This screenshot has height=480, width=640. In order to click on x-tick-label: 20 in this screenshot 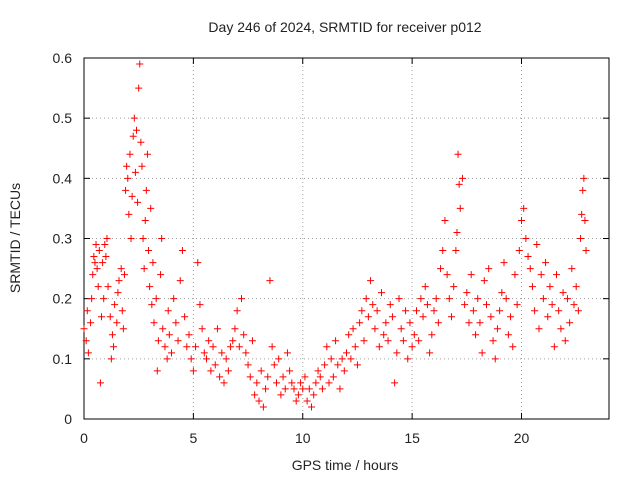, I will do `click(522, 438)`.